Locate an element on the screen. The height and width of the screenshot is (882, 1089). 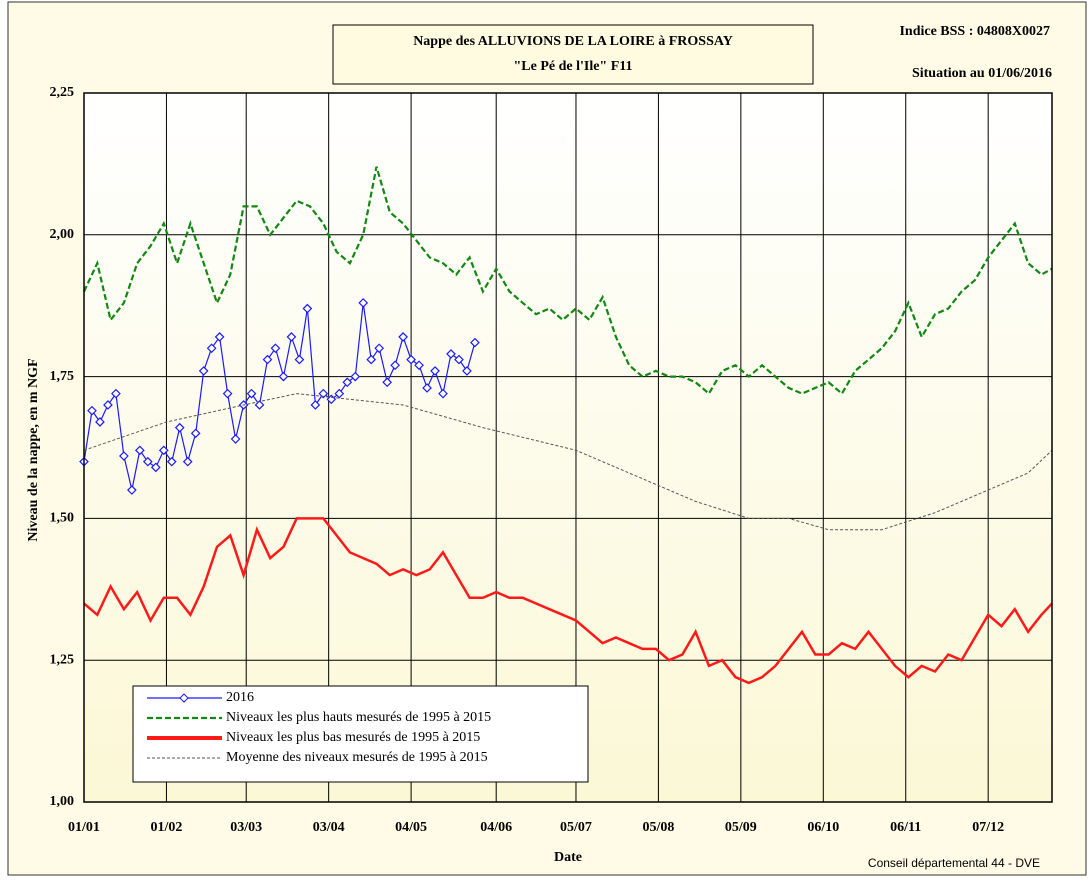
x-tick-label: 01/01 is located at coordinates (84, 827).